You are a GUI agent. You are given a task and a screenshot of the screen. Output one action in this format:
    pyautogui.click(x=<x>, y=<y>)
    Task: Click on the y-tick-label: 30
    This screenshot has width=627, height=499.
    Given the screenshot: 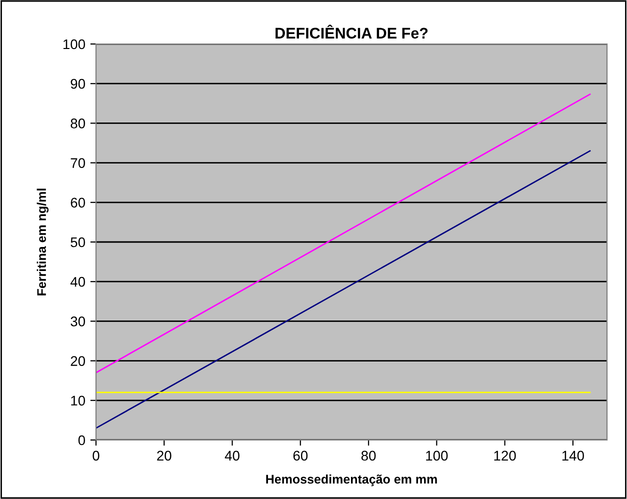 What is the action you would take?
    pyautogui.click(x=78, y=321)
    